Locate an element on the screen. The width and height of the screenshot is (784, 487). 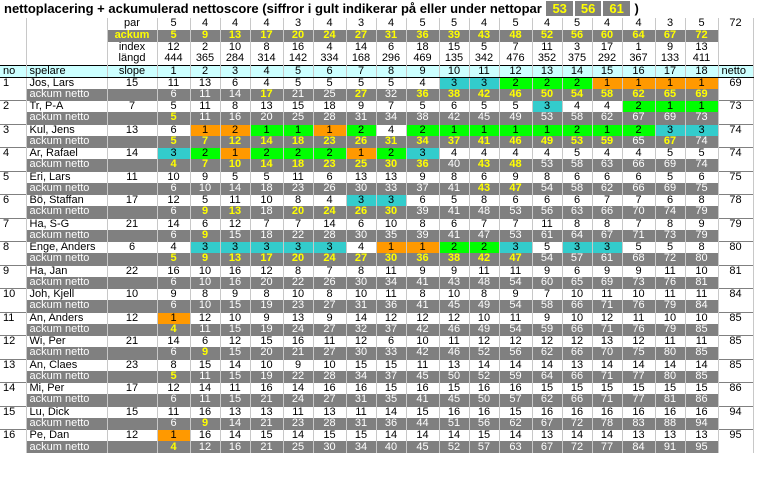
col-slope: slope is located at coordinates (132, 71).